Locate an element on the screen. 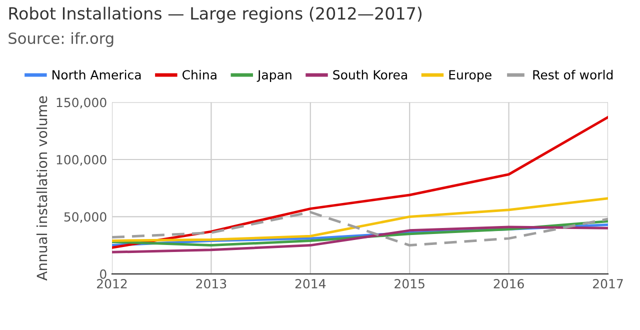  legend-label: South Korea is located at coordinates (370, 75).